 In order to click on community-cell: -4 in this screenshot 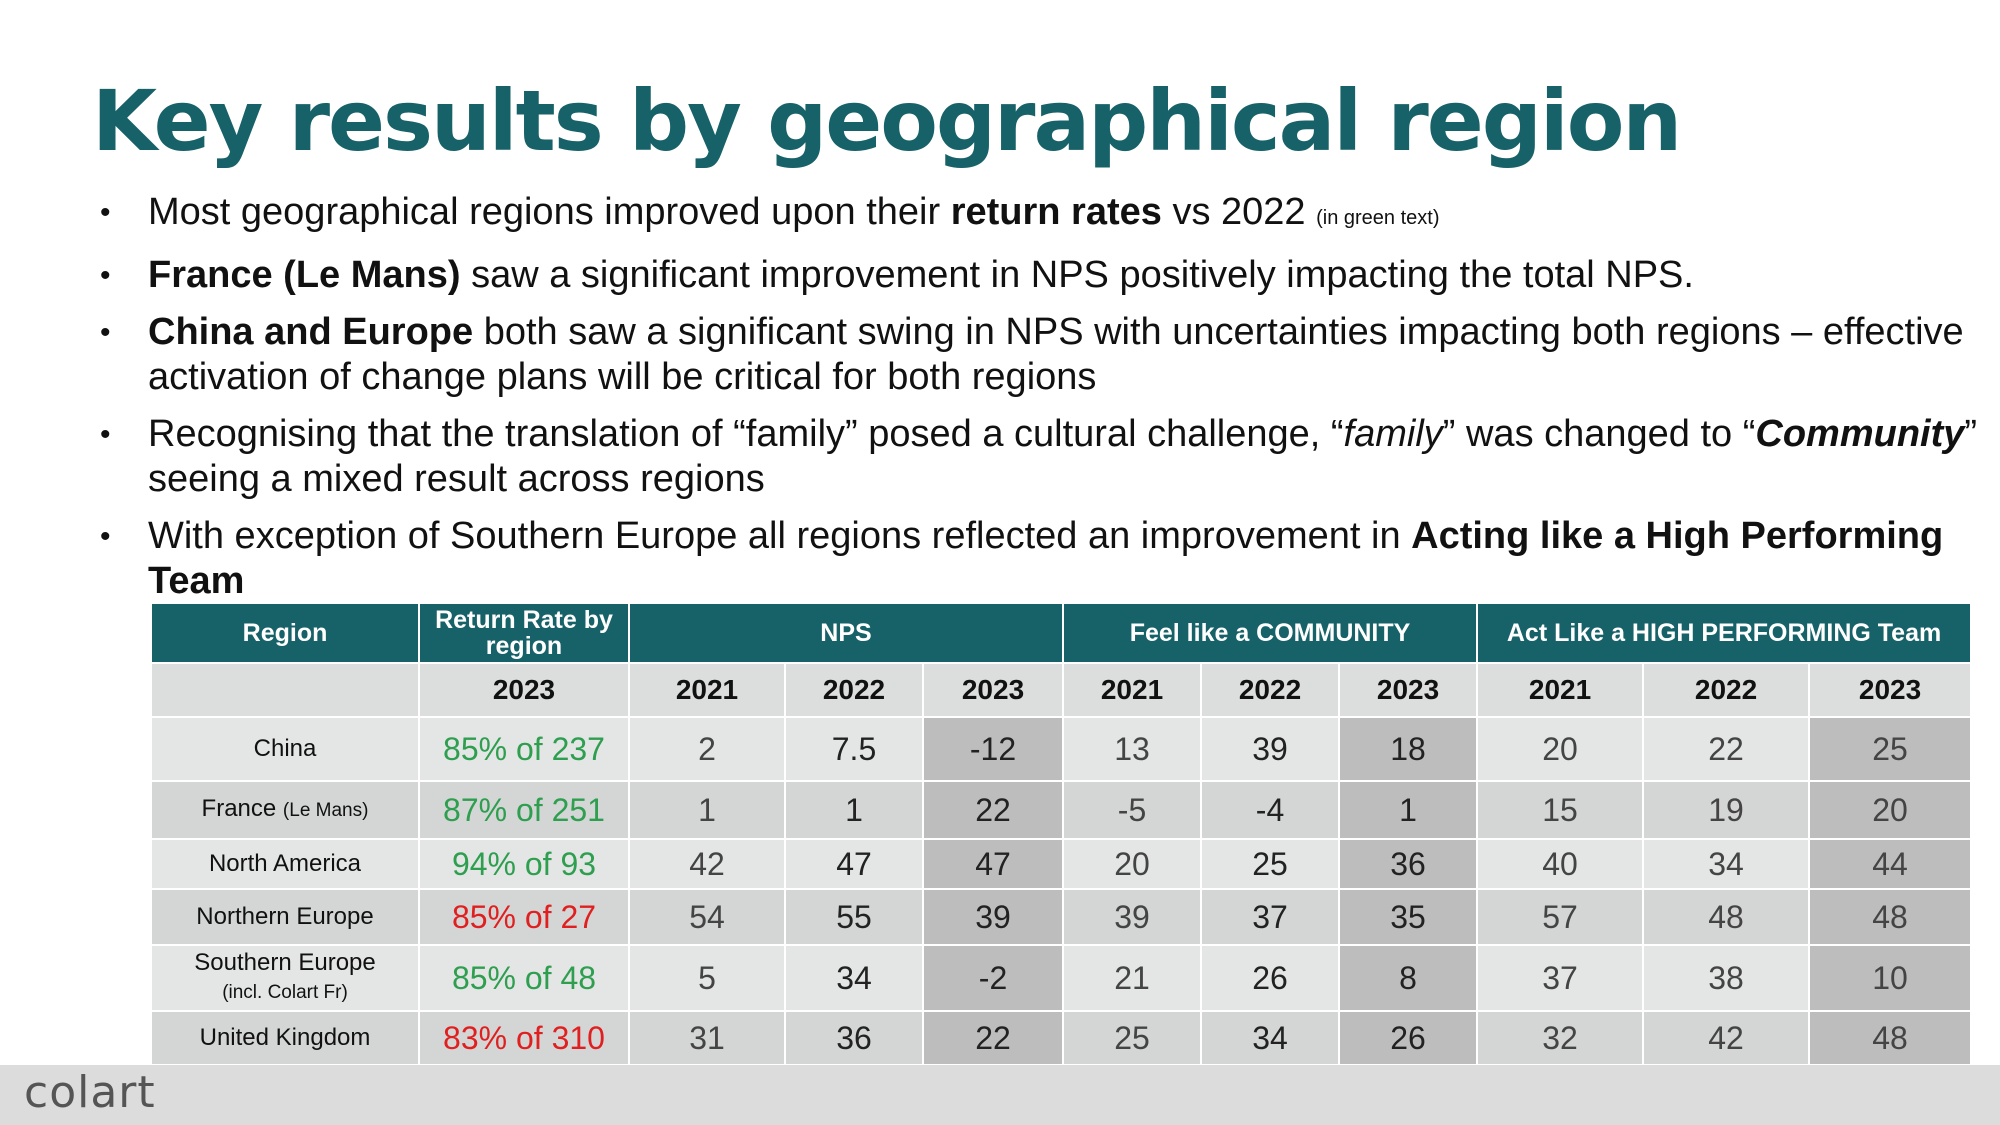, I will do `click(1270, 810)`.